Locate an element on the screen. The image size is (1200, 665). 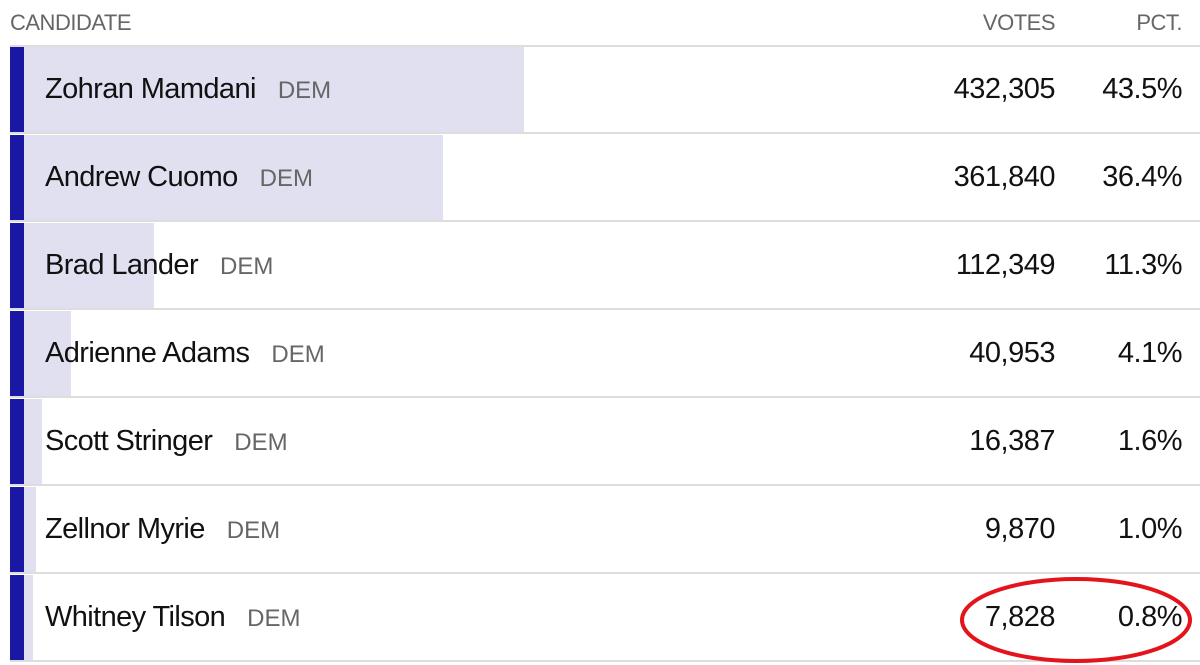
candidate-row: Brad Lander DEM 112,349 11.3% is located at coordinates (605, 266).